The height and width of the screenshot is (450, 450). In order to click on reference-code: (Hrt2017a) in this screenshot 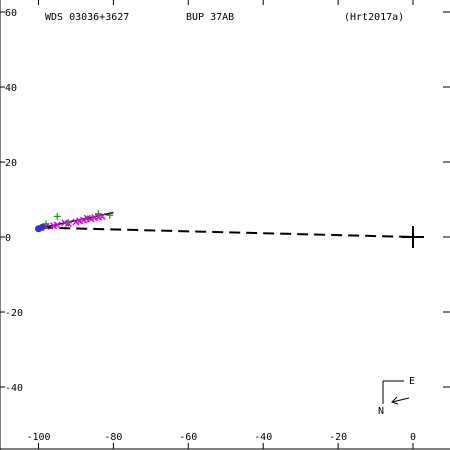, I will do `click(374, 17)`.